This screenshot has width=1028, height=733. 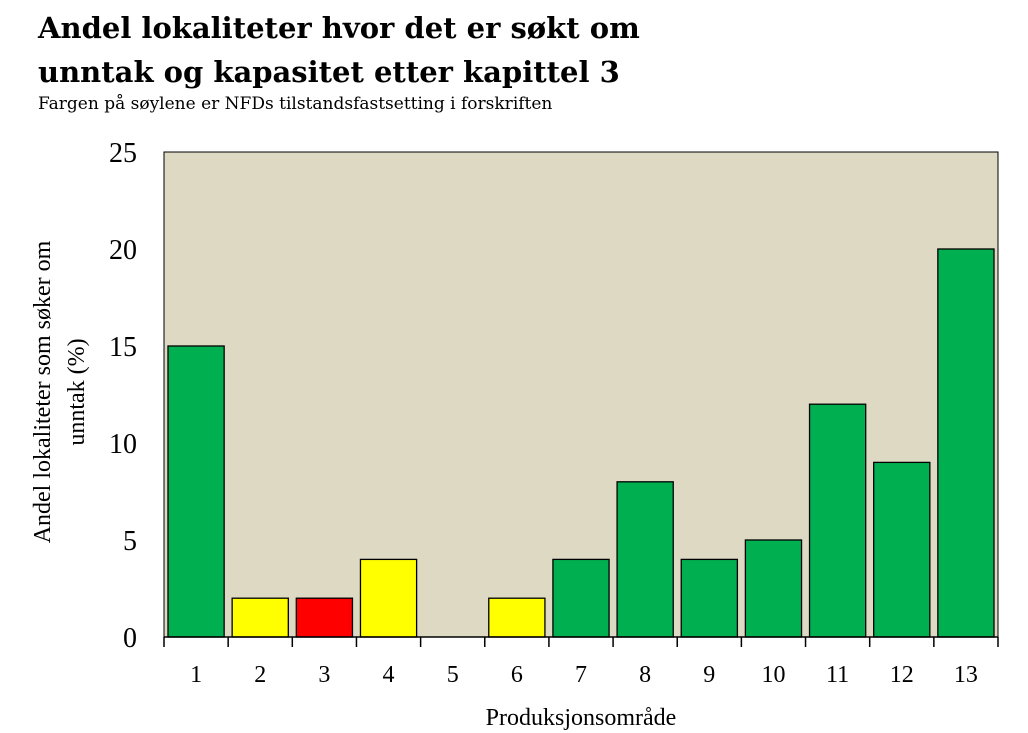 What do you see at coordinates (123, 153) in the screenshot?
I see `y-tick-label: 25` at bounding box center [123, 153].